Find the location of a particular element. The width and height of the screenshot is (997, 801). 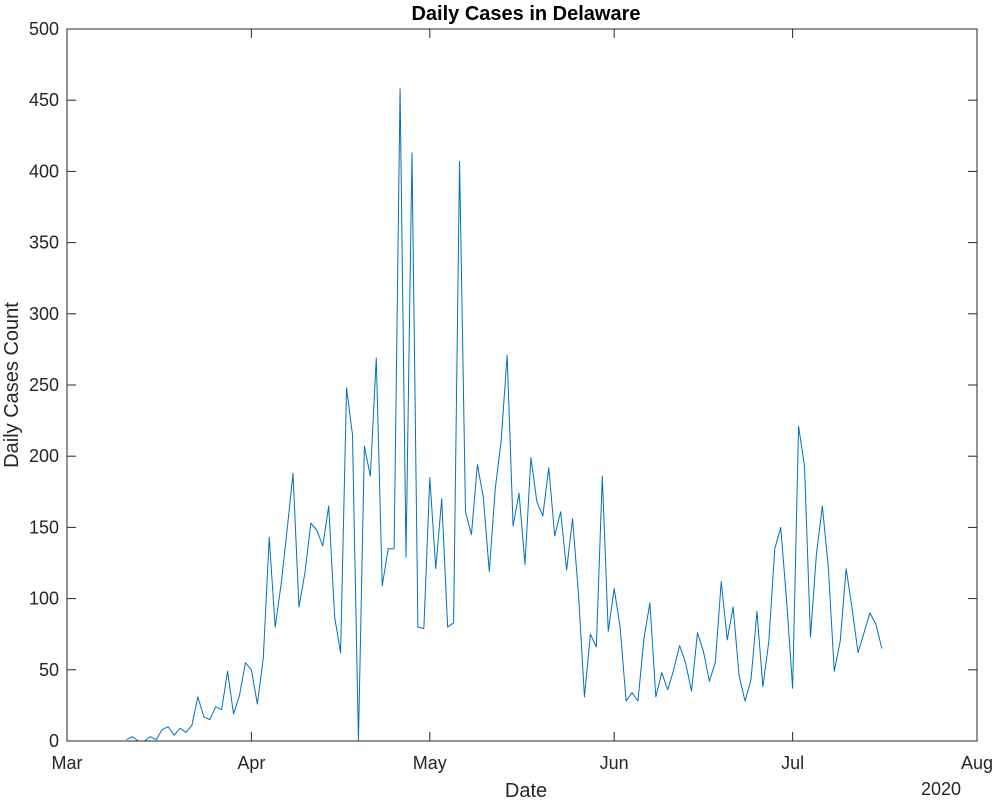

y-tick-label: 350 is located at coordinates (44, 243).